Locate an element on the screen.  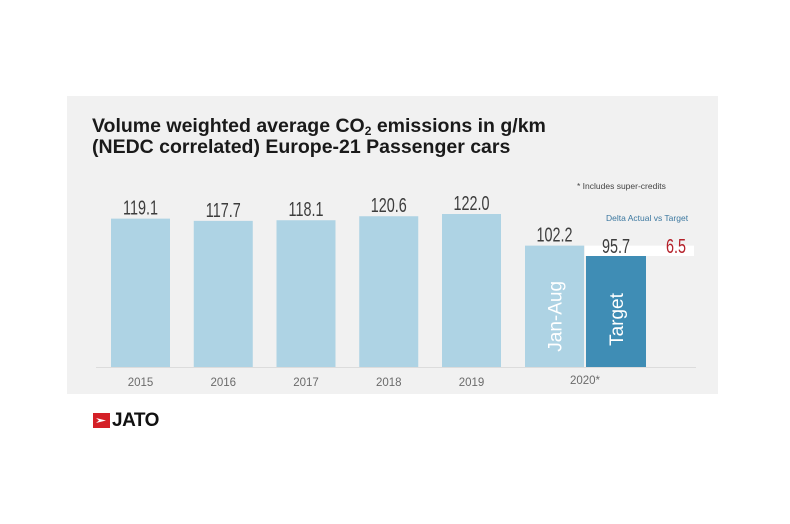
value-label: 118.1 is located at coordinates (306, 209).